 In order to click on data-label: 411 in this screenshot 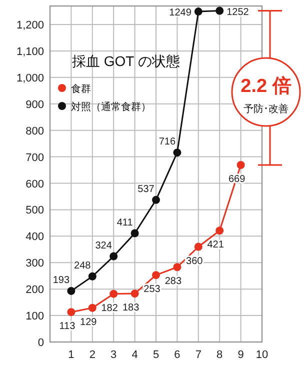, I will do `click(125, 222)`.